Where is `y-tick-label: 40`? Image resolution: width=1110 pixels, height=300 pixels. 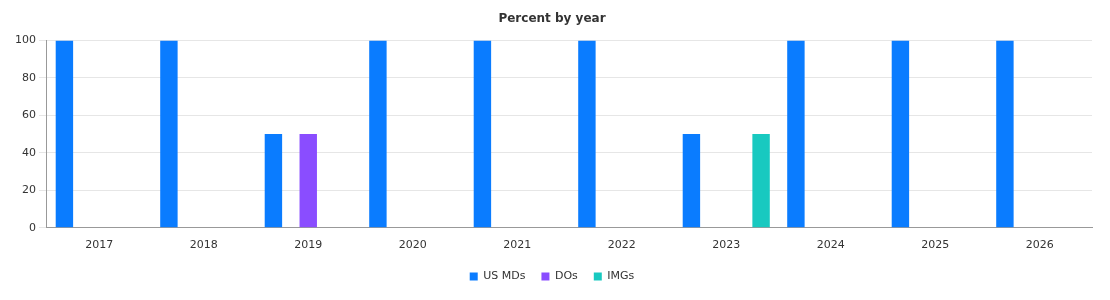 y-tick-label: 40 is located at coordinates (29, 152).